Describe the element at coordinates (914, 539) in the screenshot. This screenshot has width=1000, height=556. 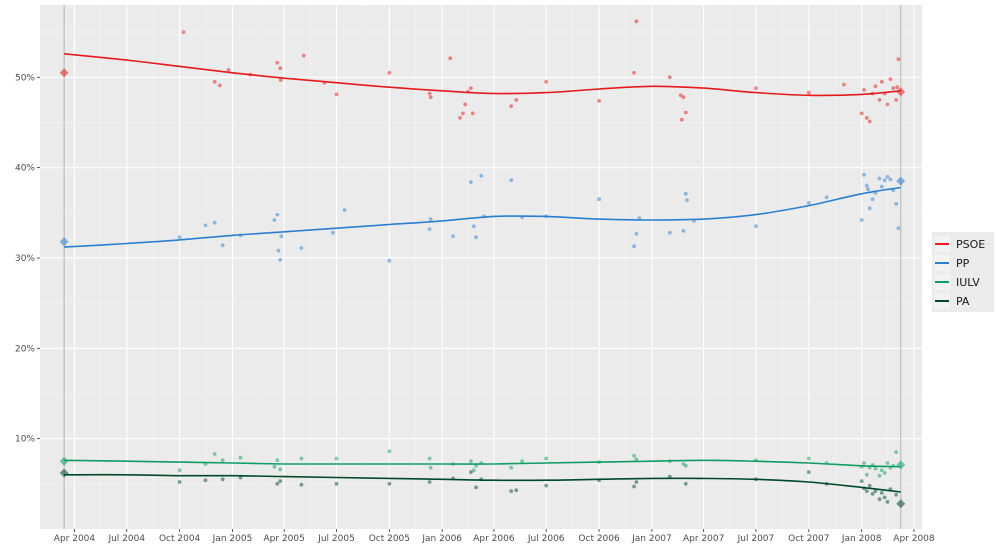
I see `x-tick-label: Apr 2008` at that location.